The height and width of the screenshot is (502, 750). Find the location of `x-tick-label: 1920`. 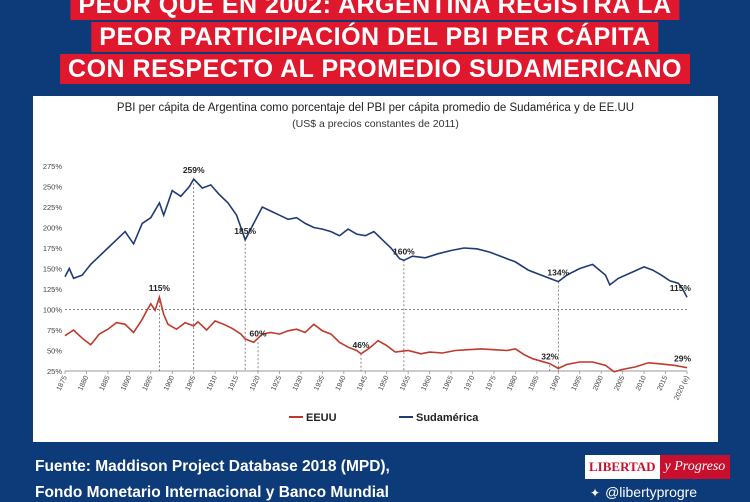

x-tick-label: 1920 is located at coordinates (255, 383).